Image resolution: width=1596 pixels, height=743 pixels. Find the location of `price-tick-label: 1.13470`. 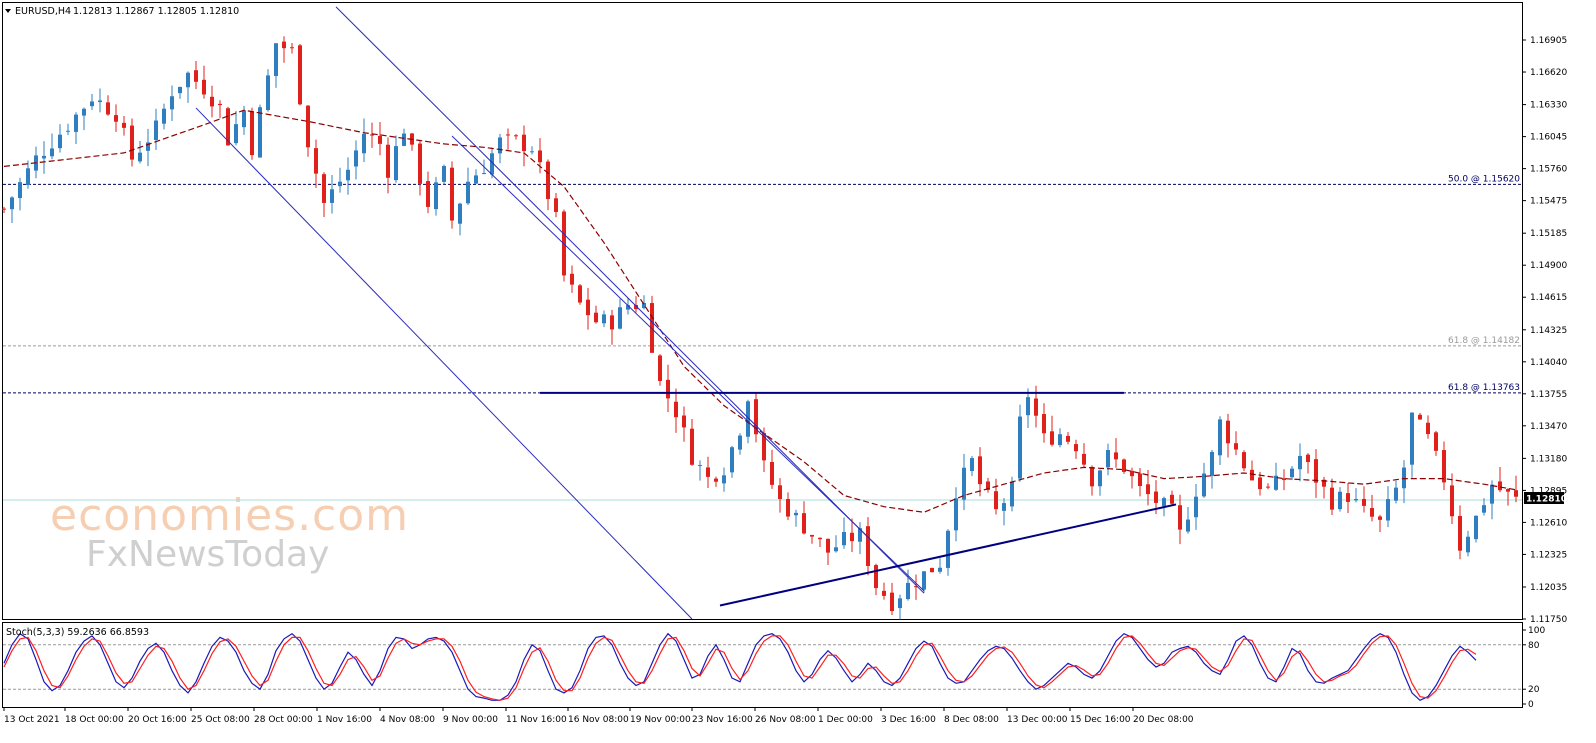

price-tick-label: 1.13470 is located at coordinates (1548, 427).